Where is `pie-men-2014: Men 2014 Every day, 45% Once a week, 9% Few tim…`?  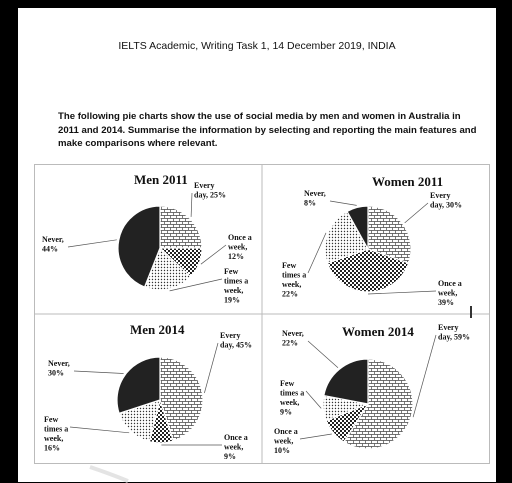 pie-men-2014: Men 2014 Every day, 45% Once a week, 9% Few tim… is located at coordinates (148, 391).